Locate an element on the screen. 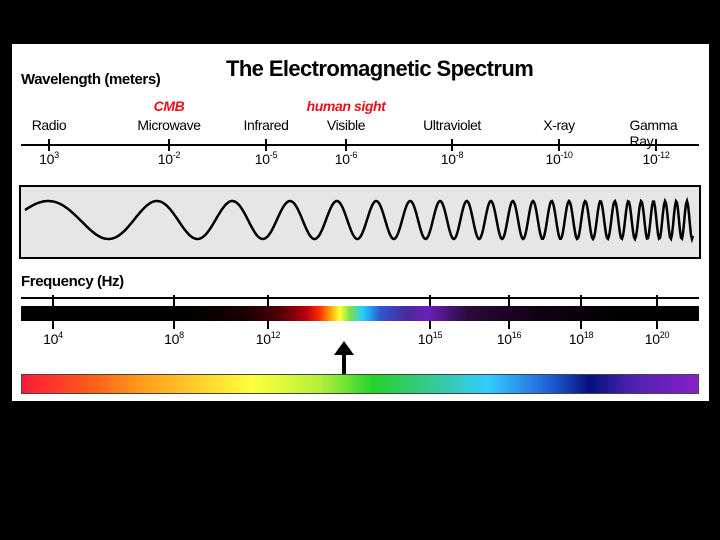 Image resolution: width=720 pixels, height=540 pixels. wavelength-tick-label: 10⁻¹² is located at coordinates (656, 158).